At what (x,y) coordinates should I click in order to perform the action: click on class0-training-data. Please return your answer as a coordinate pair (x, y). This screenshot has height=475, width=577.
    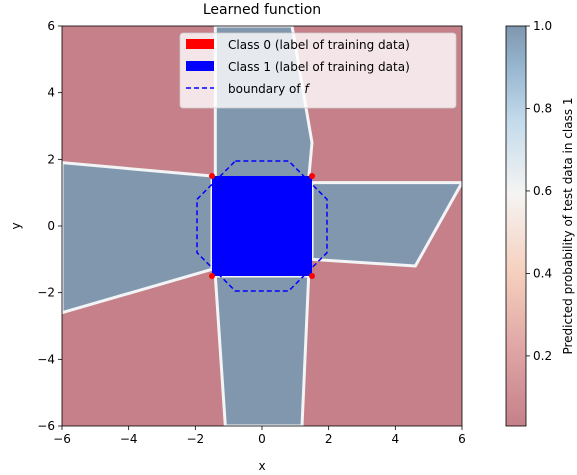
    Looking at the image, I should click on (262, 226).